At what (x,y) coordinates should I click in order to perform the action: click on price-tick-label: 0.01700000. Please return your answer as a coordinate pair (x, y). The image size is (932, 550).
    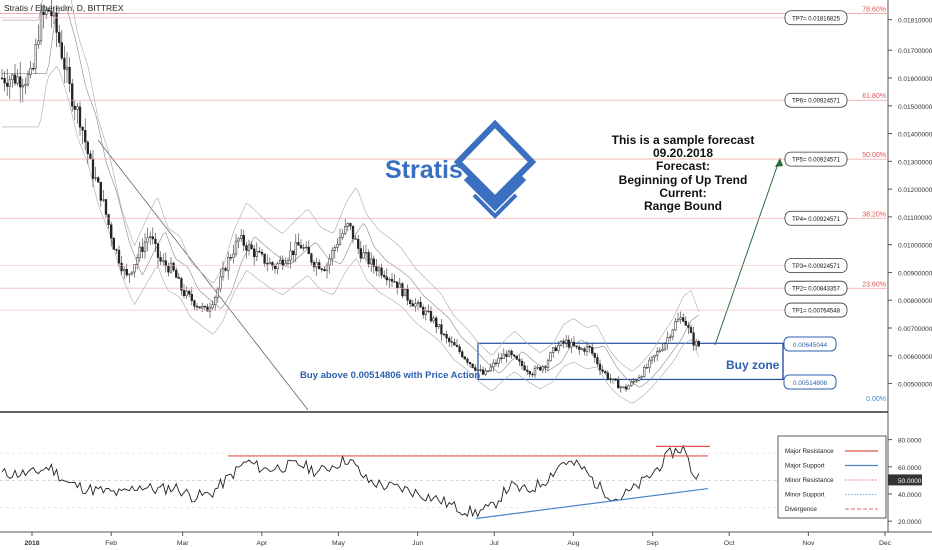
    Looking at the image, I should click on (915, 51).